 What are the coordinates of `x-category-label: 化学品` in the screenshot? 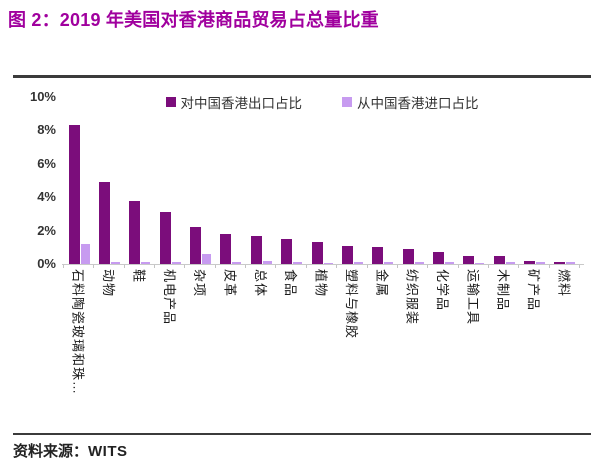 It's located at (442, 290).